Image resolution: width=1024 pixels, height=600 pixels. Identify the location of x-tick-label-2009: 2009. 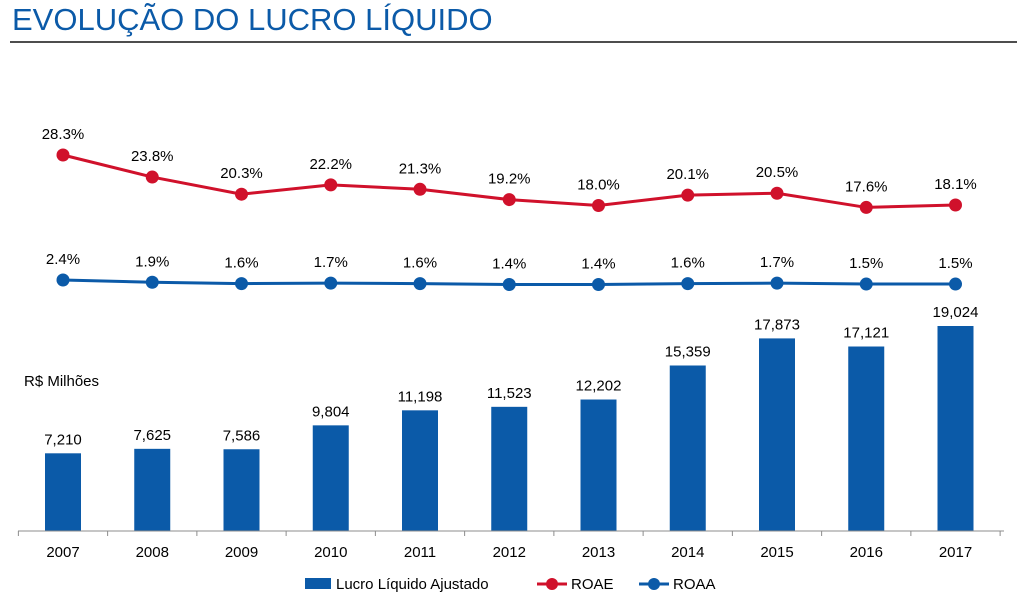
(241, 552).